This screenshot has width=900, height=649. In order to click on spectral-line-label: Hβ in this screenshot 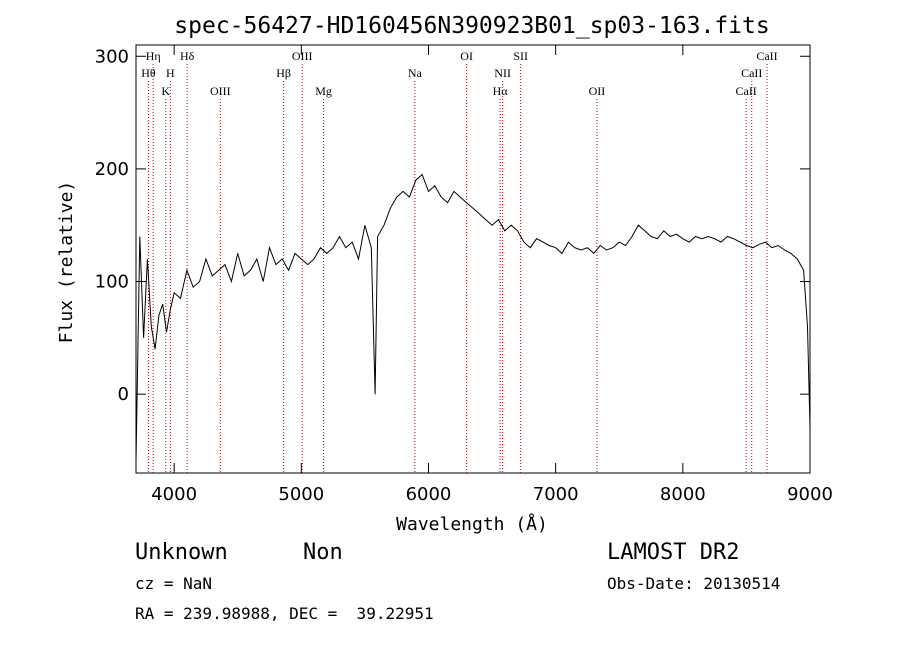, I will do `click(283, 73)`.